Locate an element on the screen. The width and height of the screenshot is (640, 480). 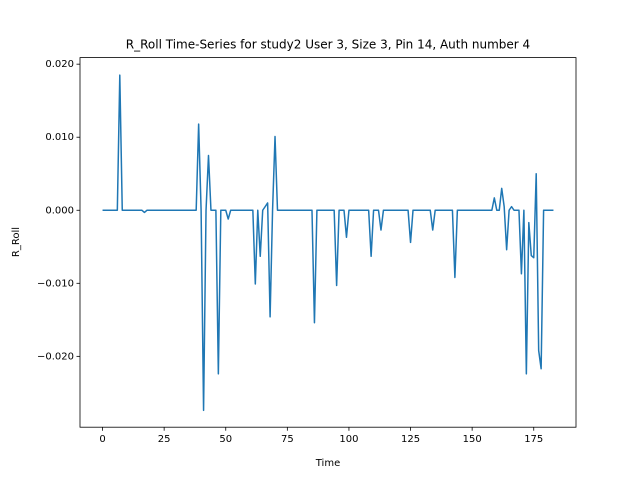
x-tick-label: 75 is located at coordinates (287, 439).